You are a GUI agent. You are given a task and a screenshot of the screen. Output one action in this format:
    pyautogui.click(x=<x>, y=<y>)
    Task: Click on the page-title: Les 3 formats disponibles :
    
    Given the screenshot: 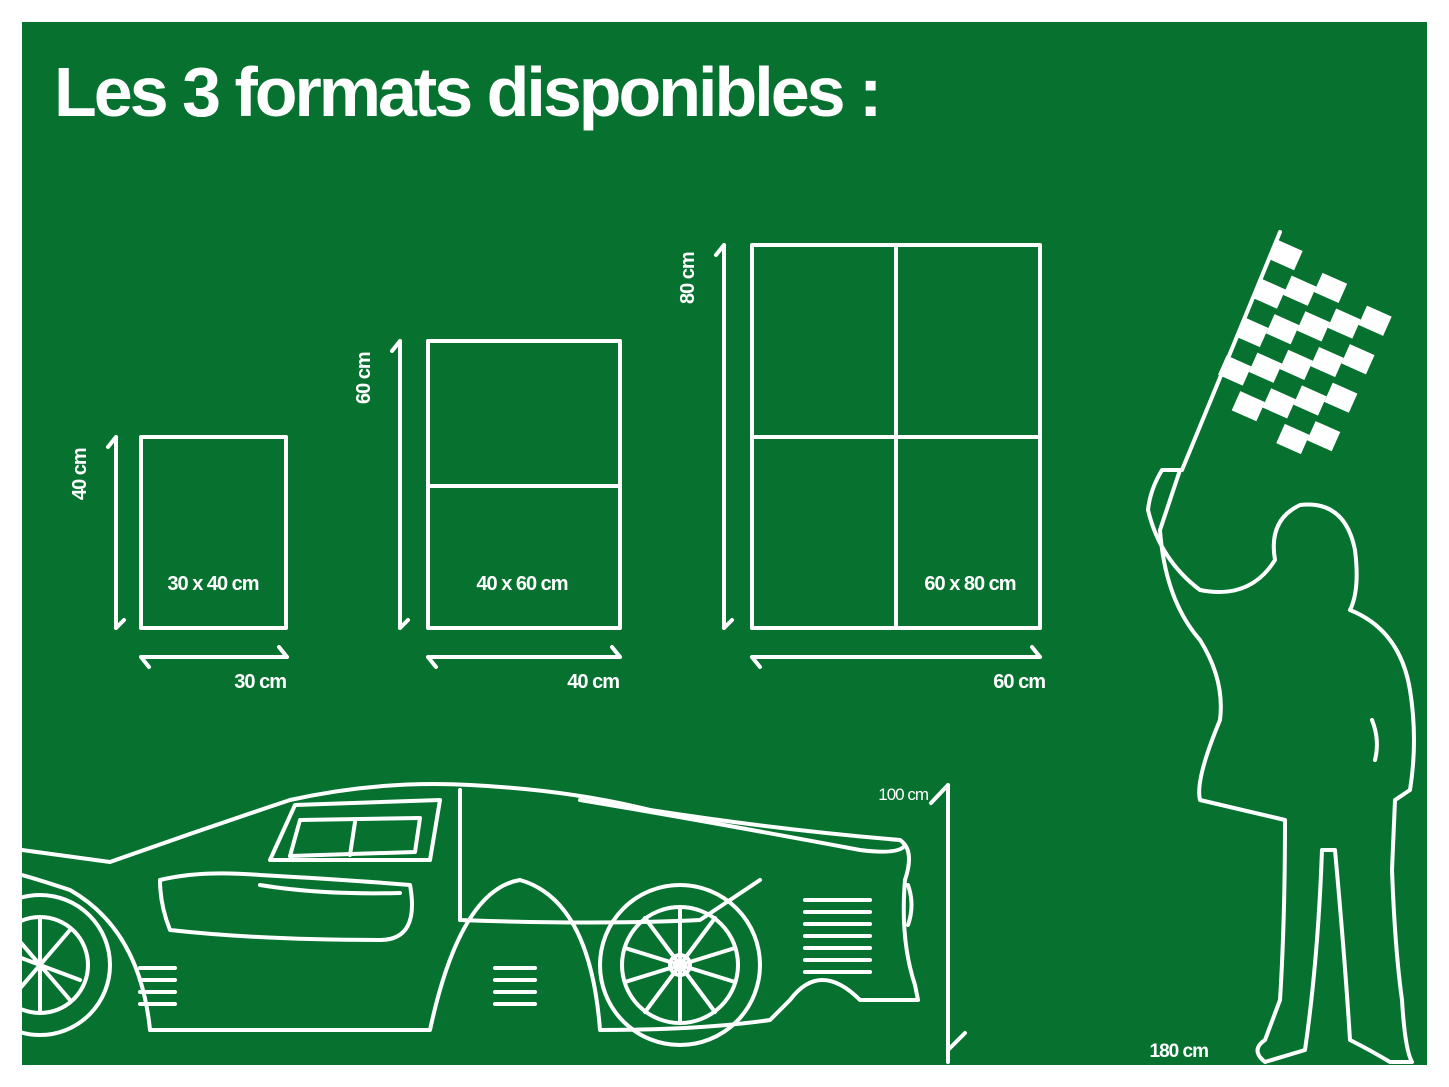 What is the action you would take?
    pyautogui.click(x=468, y=92)
    